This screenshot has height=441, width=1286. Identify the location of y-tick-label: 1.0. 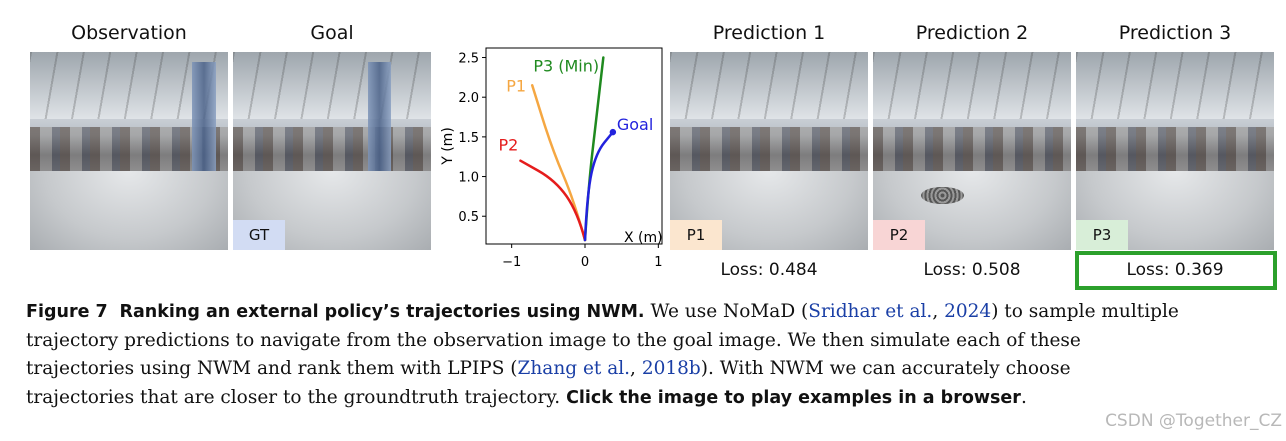
(468, 178).